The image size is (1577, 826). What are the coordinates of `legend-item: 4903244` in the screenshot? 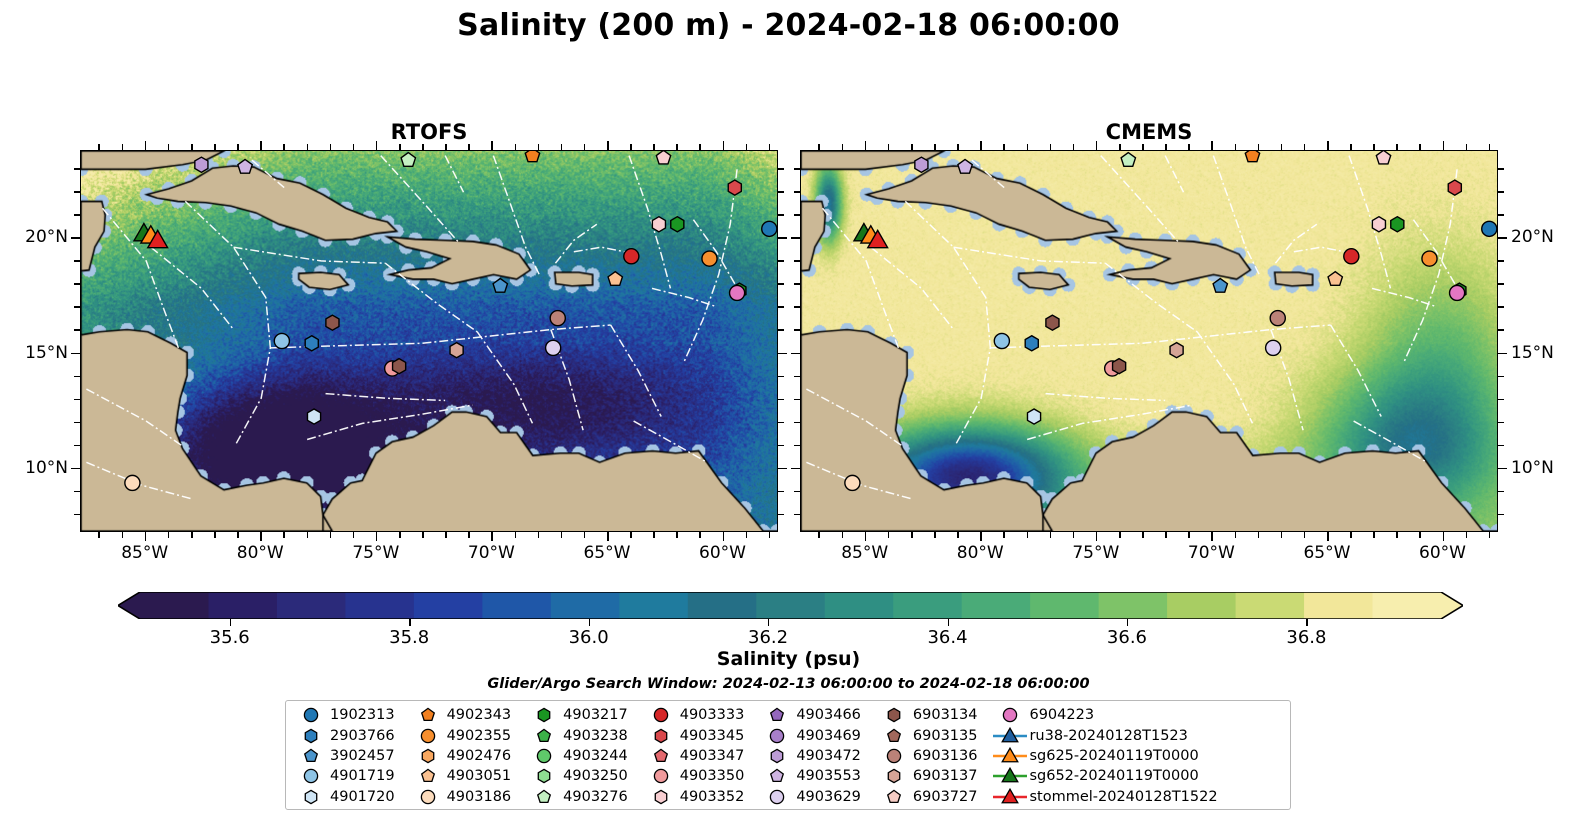 It's located at (583, 756).